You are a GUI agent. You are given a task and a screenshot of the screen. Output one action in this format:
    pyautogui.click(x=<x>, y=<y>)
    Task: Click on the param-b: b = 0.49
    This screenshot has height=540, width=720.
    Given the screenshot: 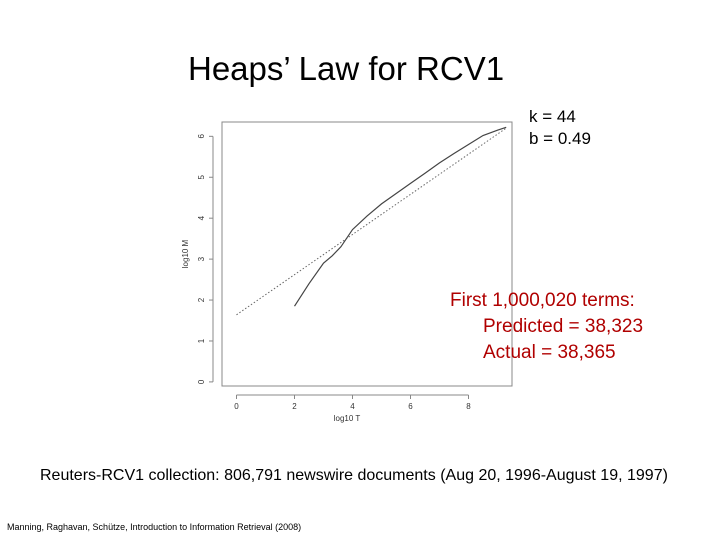 What is the action you would take?
    pyautogui.click(x=560, y=138)
    